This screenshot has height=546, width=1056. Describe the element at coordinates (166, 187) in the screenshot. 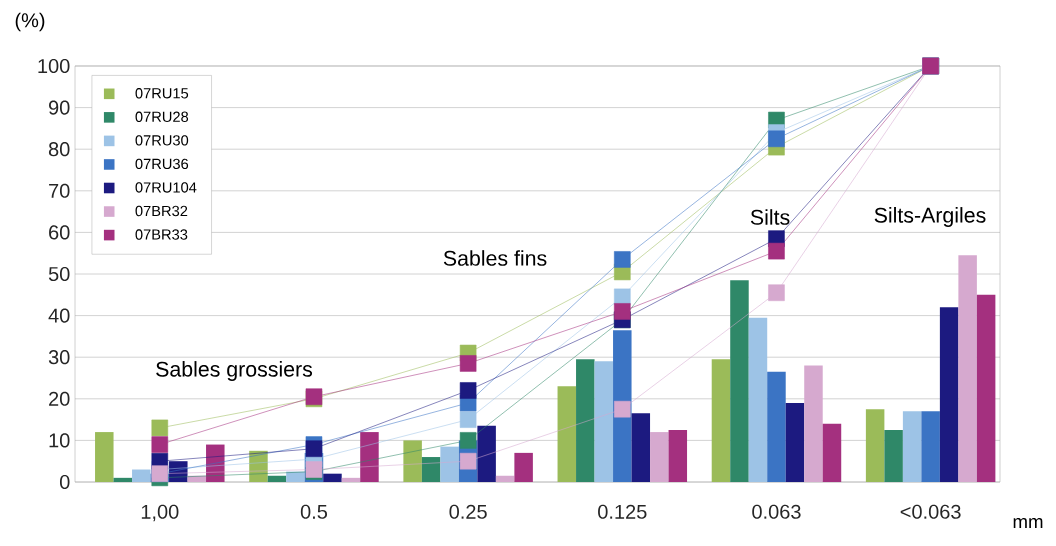

I see `legend-label: 07RU104` at that location.